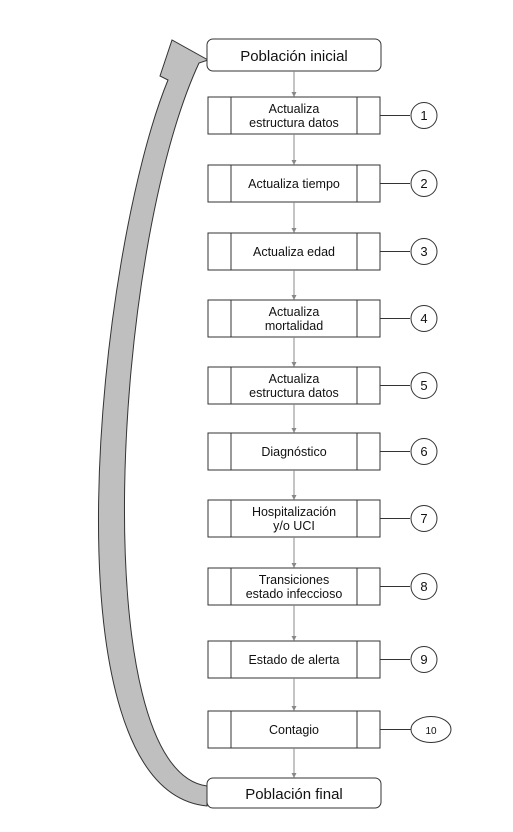 This screenshot has width=513, height=832. I want to click on step-number-label: 2, so click(423, 183).